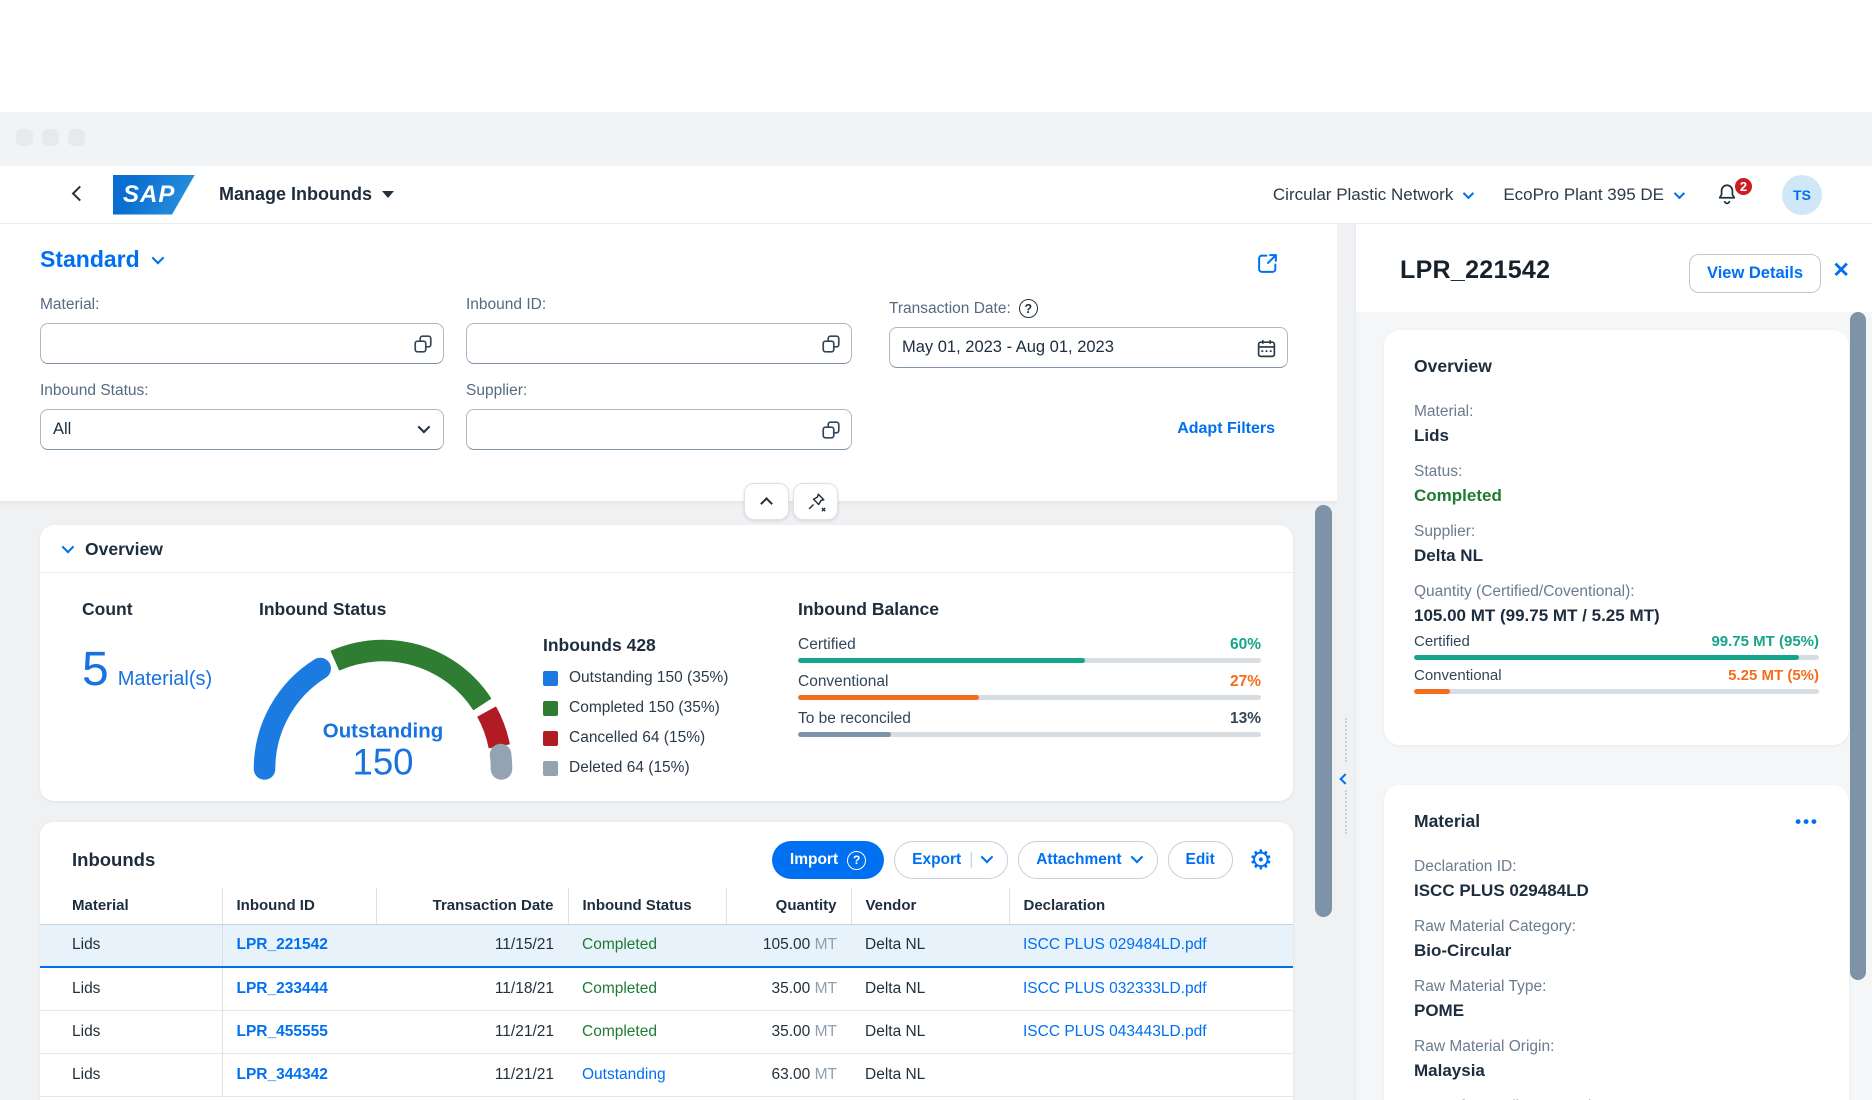 This screenshot has height=1100, width=1872. Describe the element at coordinates (1088, 860) in the screenshot. I see `attachment-button: Attachment` at that location.